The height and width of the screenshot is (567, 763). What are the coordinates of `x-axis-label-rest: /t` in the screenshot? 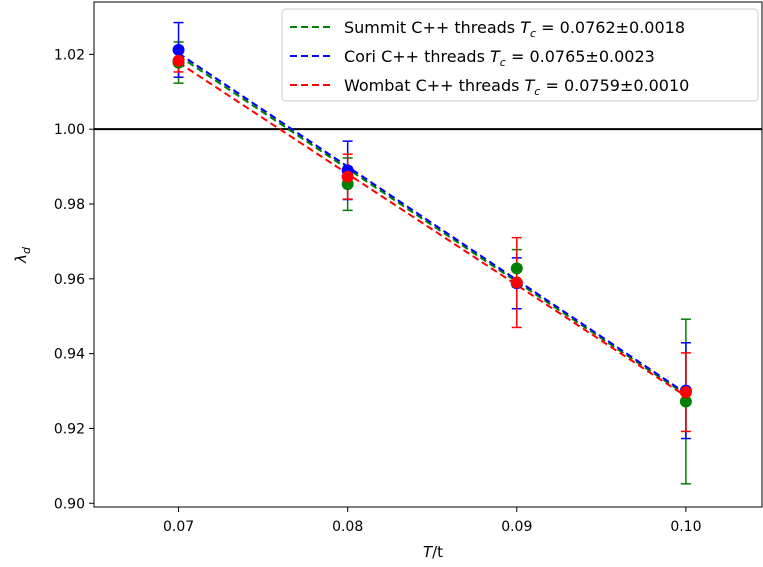 It's located at (437, 552).